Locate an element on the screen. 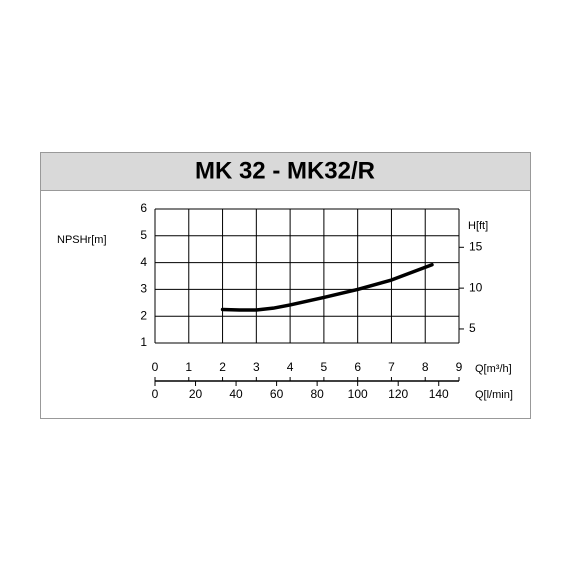 The height and width of the screenshot is (575, 570). x-tick-label: 2 is located at coordinates (222, 367).